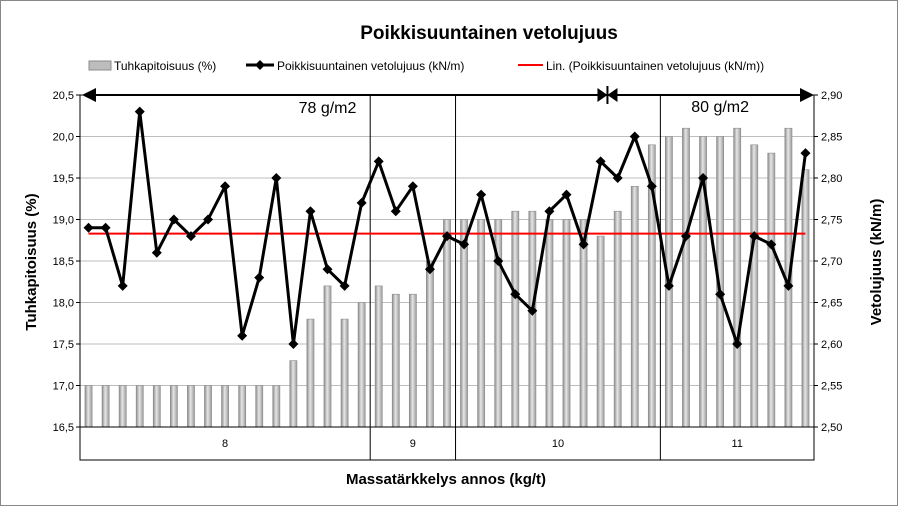 Image resolution: width=899 pixels, height=507 pixels. I want to click on left-tick-label: 18,0, so click(63, 304).